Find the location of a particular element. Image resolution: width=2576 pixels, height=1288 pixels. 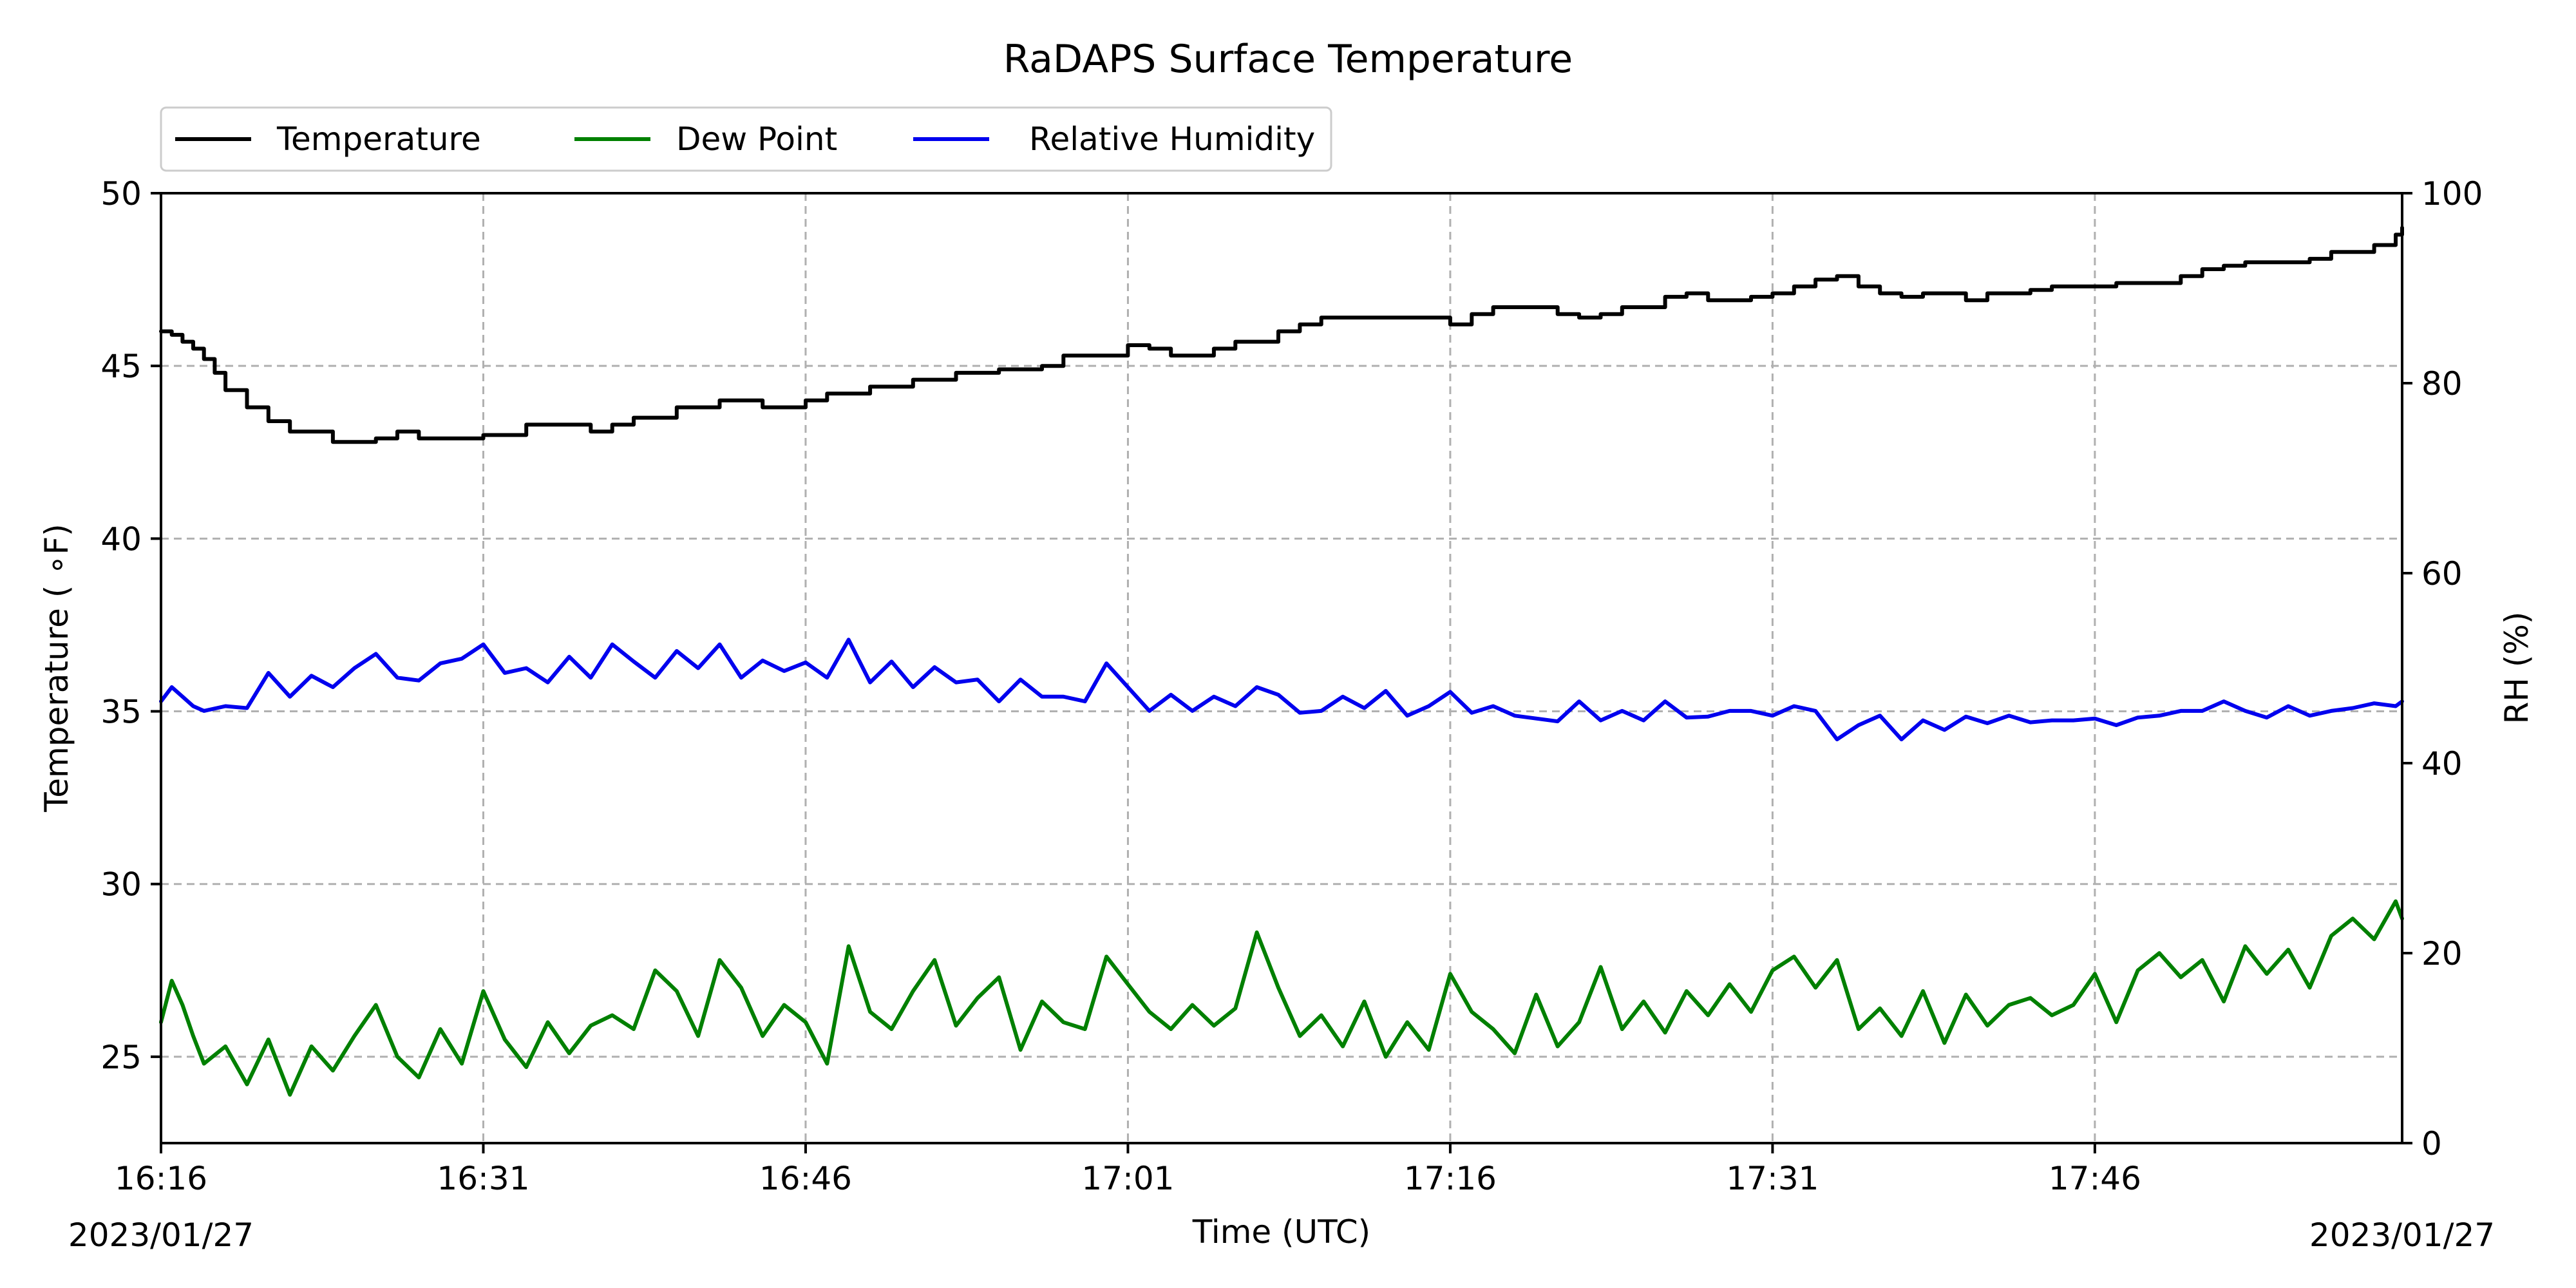

y-left-tick-label: 25 is located at coordinates (121, 1058).